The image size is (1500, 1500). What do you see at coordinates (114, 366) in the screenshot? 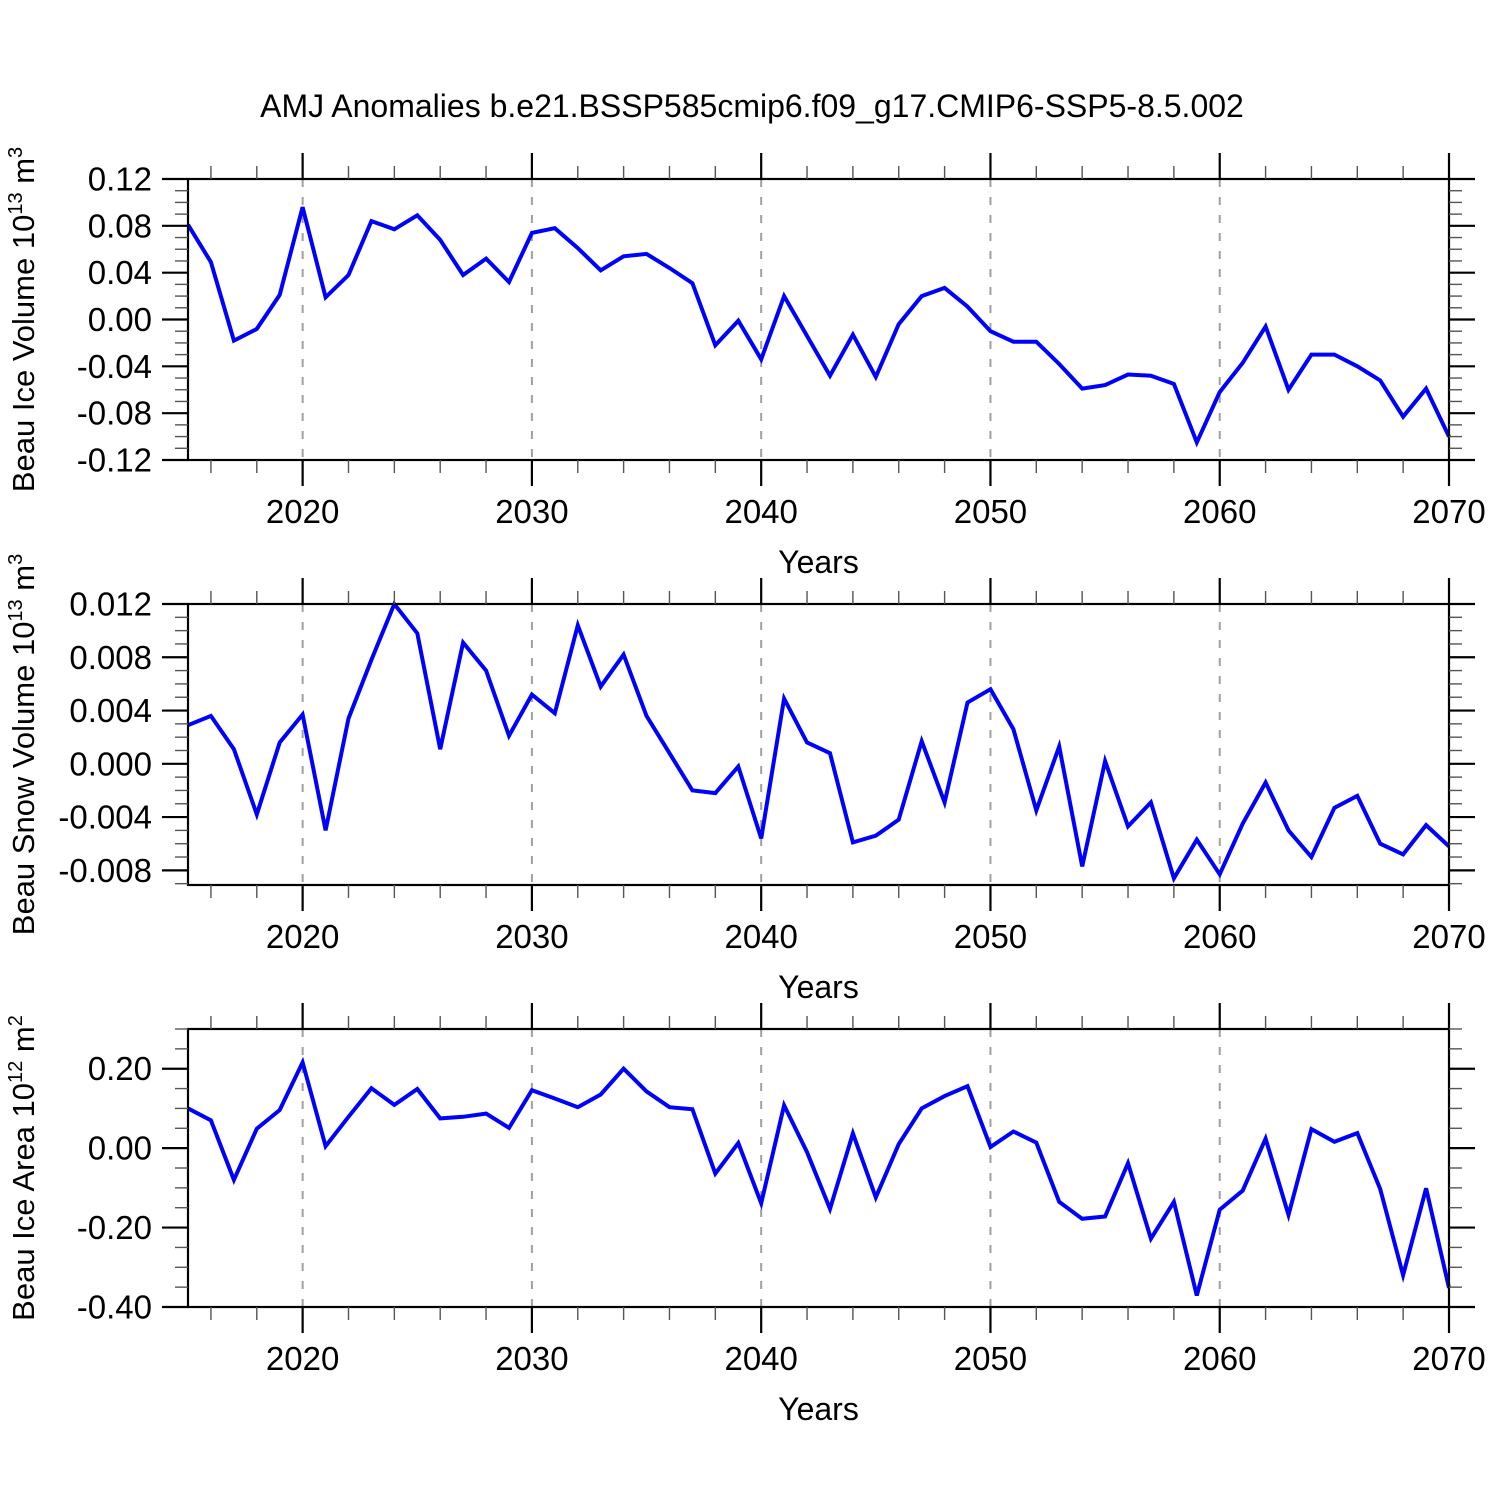
I see `y-tick-label: -0.04` at bounding box center [114, 366].